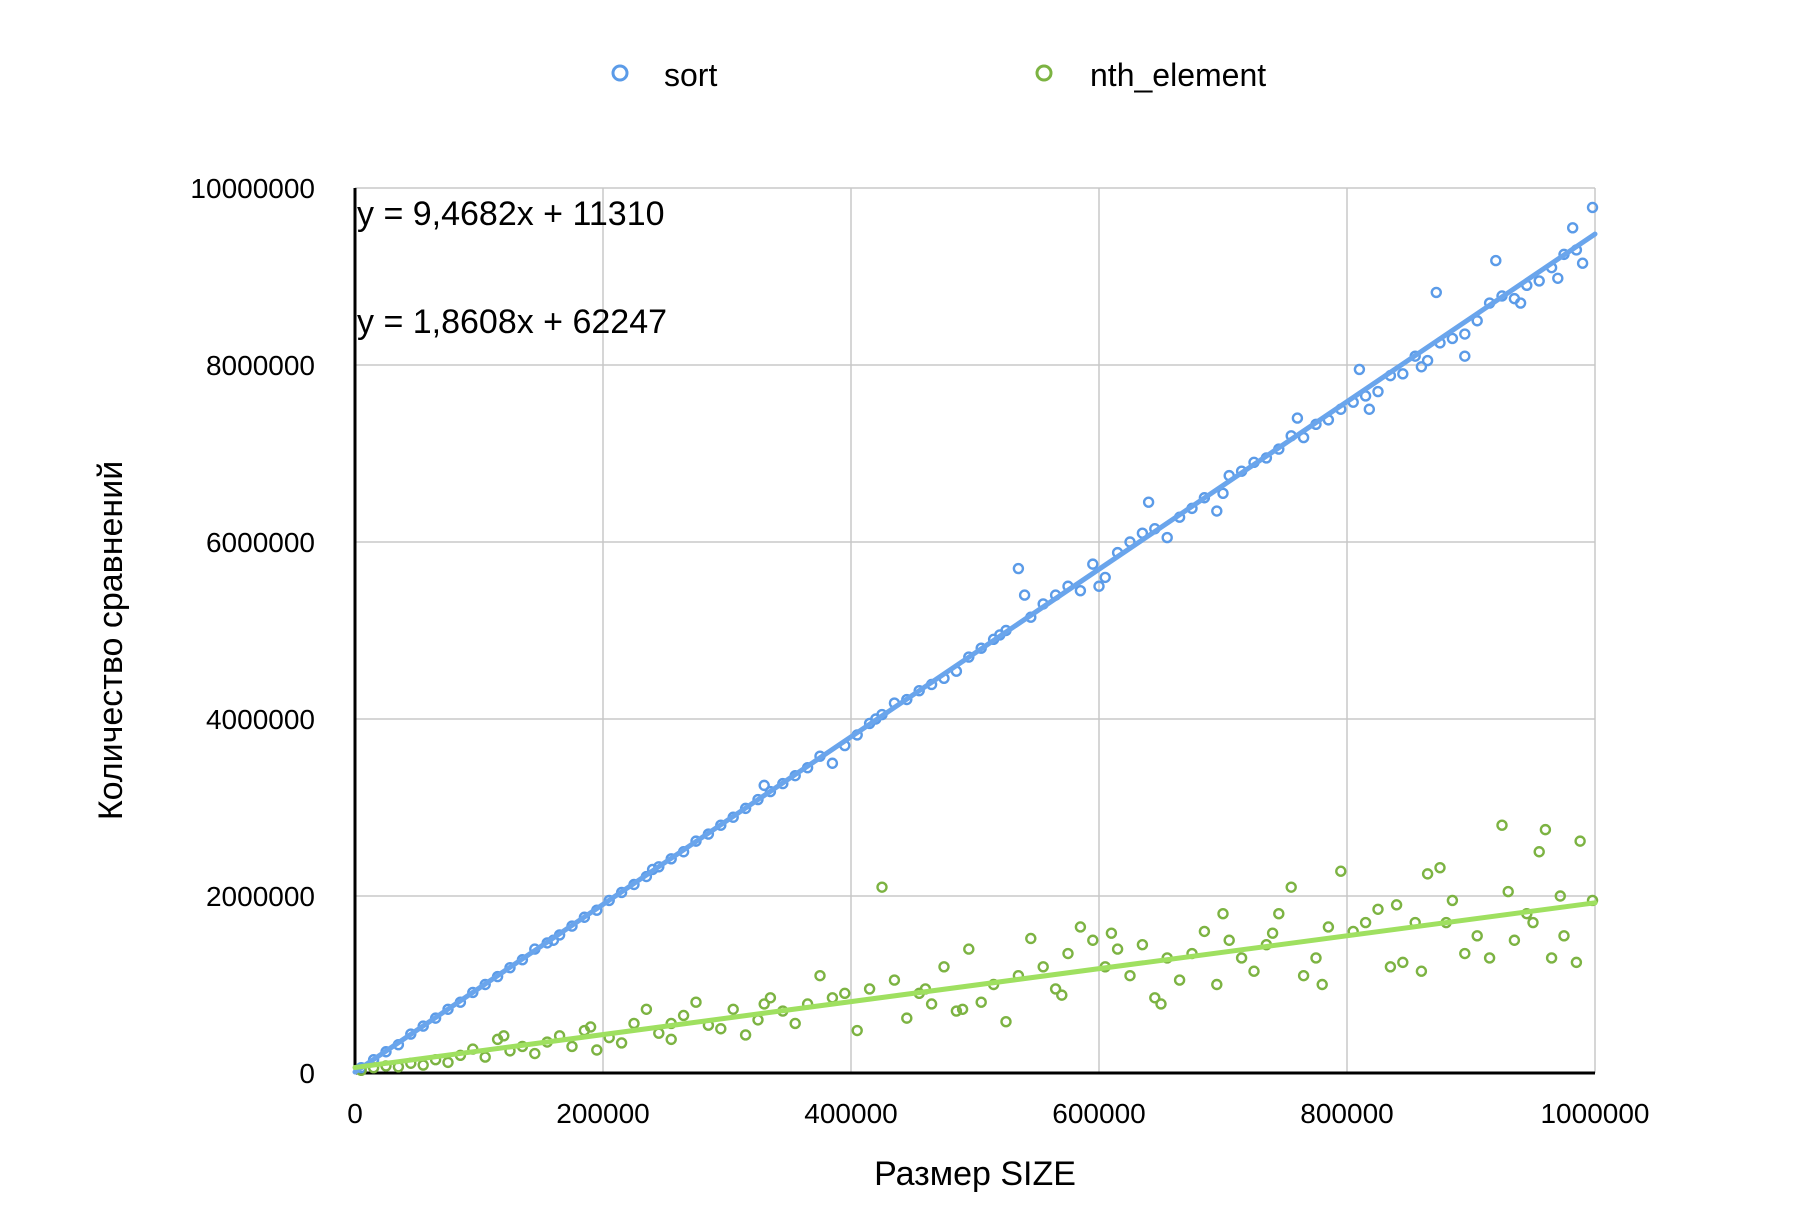  I want to click on legend-marker-sort, so click(620, 73).